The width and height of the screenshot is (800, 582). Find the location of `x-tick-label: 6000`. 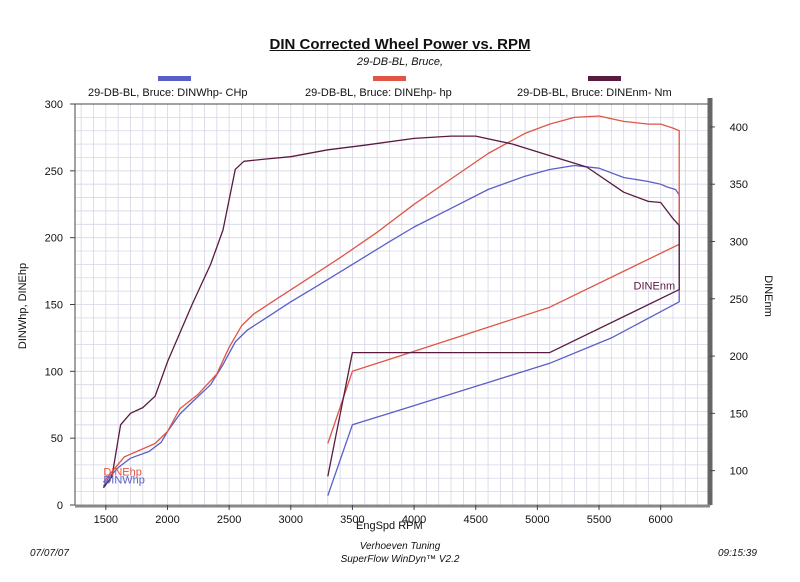

x-tick-label: 6000 is located at coordinates (660, 520).